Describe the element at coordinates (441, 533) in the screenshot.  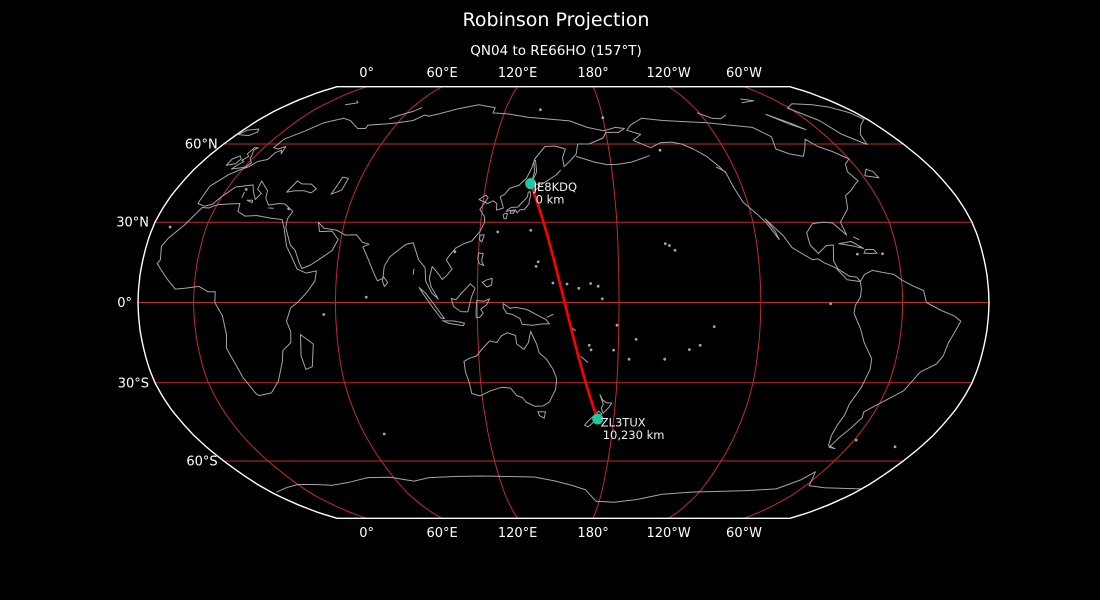
I see `lon-tick-bottom-1: 60°E` at that location.